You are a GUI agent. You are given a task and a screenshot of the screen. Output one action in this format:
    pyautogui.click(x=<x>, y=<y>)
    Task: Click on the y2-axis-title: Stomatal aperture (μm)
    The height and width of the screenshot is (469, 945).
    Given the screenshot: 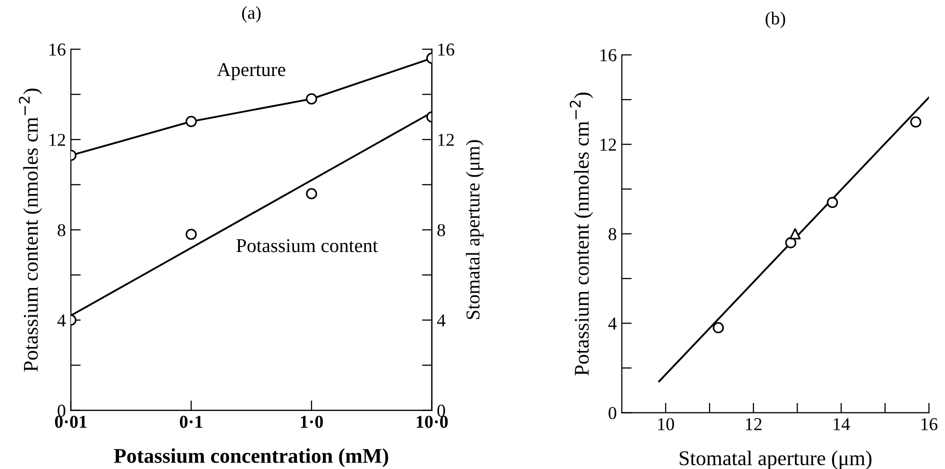 What is the action you would take?
    pyautogui.click(x=475, y=230)
    